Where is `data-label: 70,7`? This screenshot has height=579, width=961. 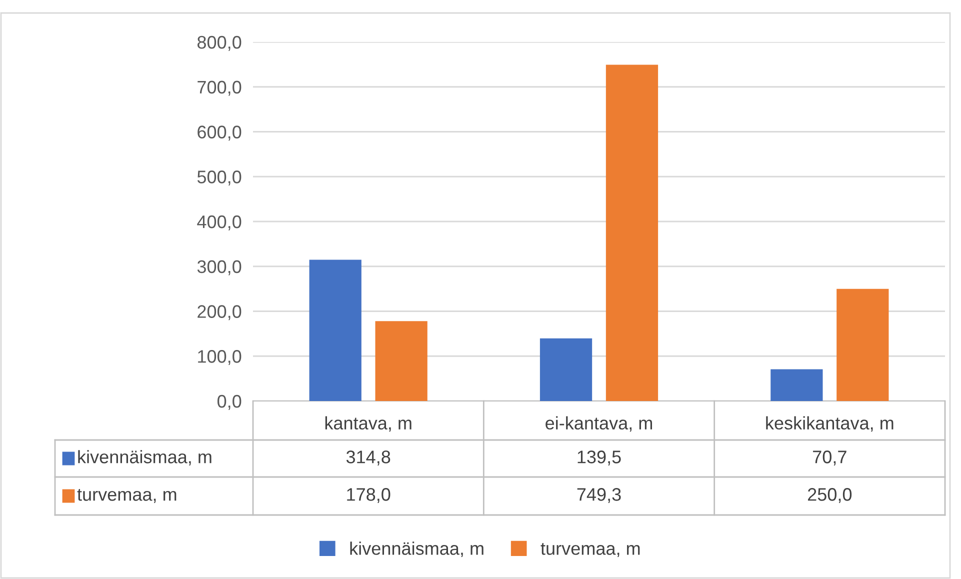 data-label: 70,7 is located at coordinates (829, 458).